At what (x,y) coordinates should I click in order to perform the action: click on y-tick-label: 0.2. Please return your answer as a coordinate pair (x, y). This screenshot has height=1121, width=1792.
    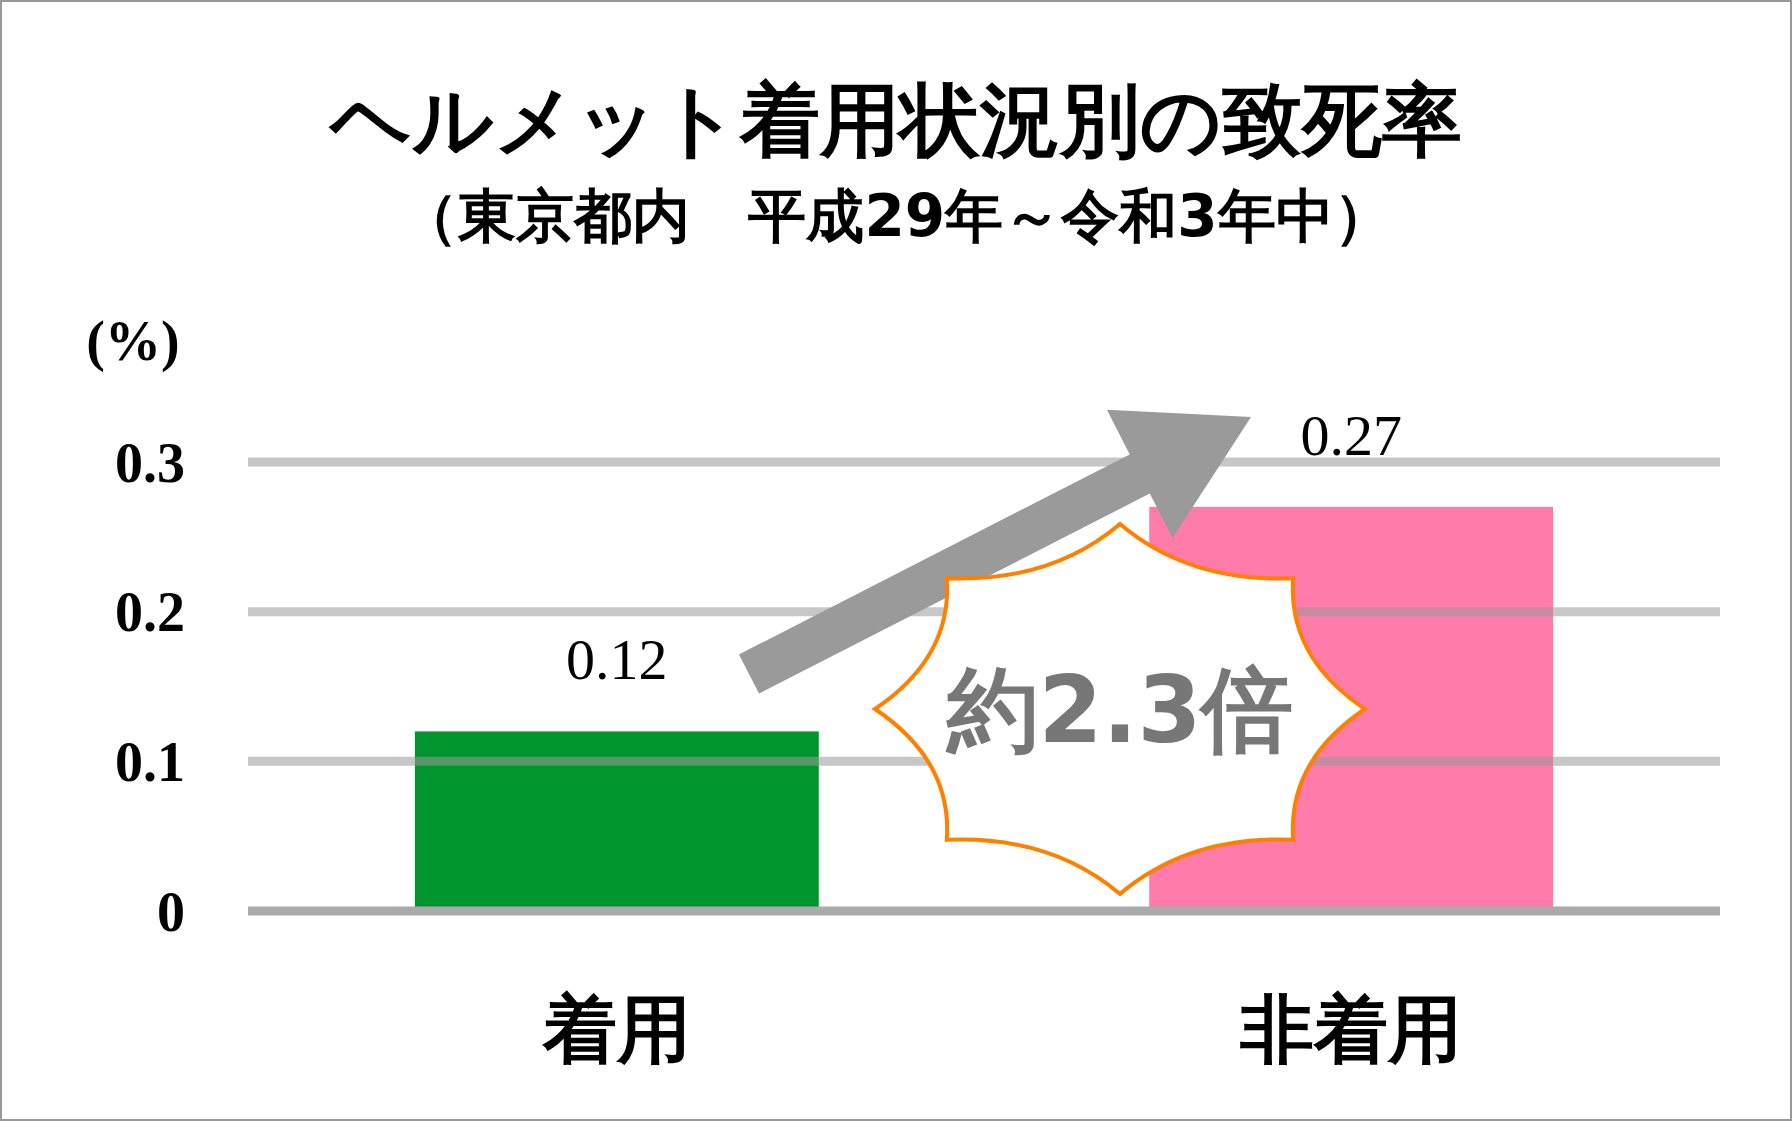
    Looking at the image, I should click on (150, 612).